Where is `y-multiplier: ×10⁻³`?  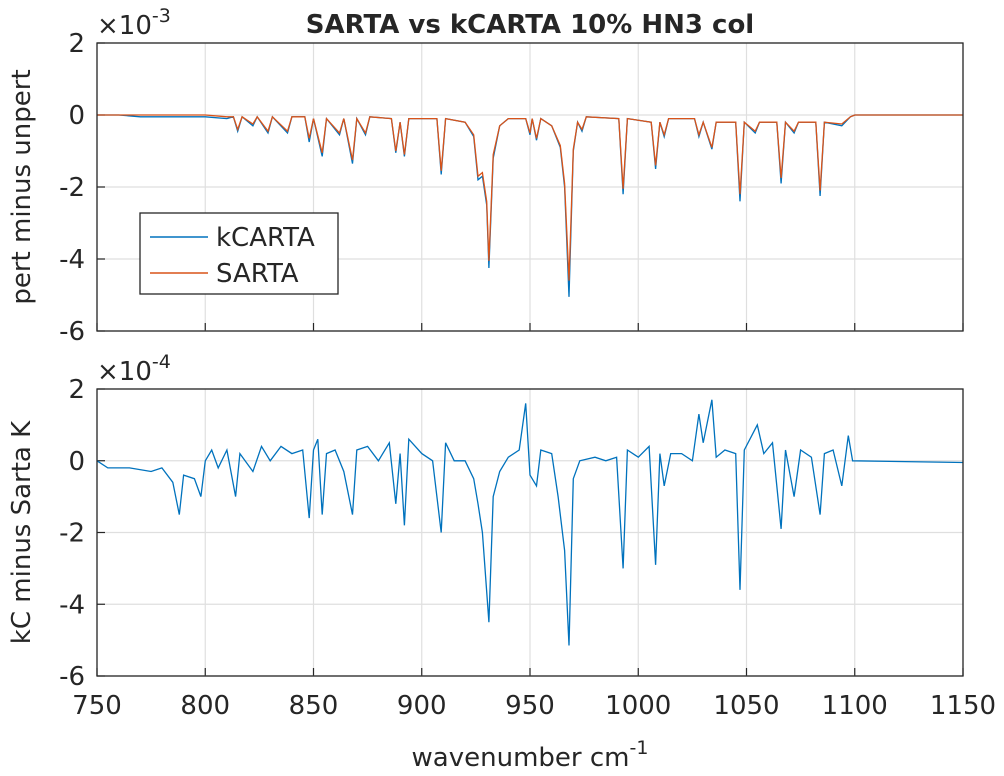
y-multiplier: ×10⁻³ is located at coordinates (134, 23).